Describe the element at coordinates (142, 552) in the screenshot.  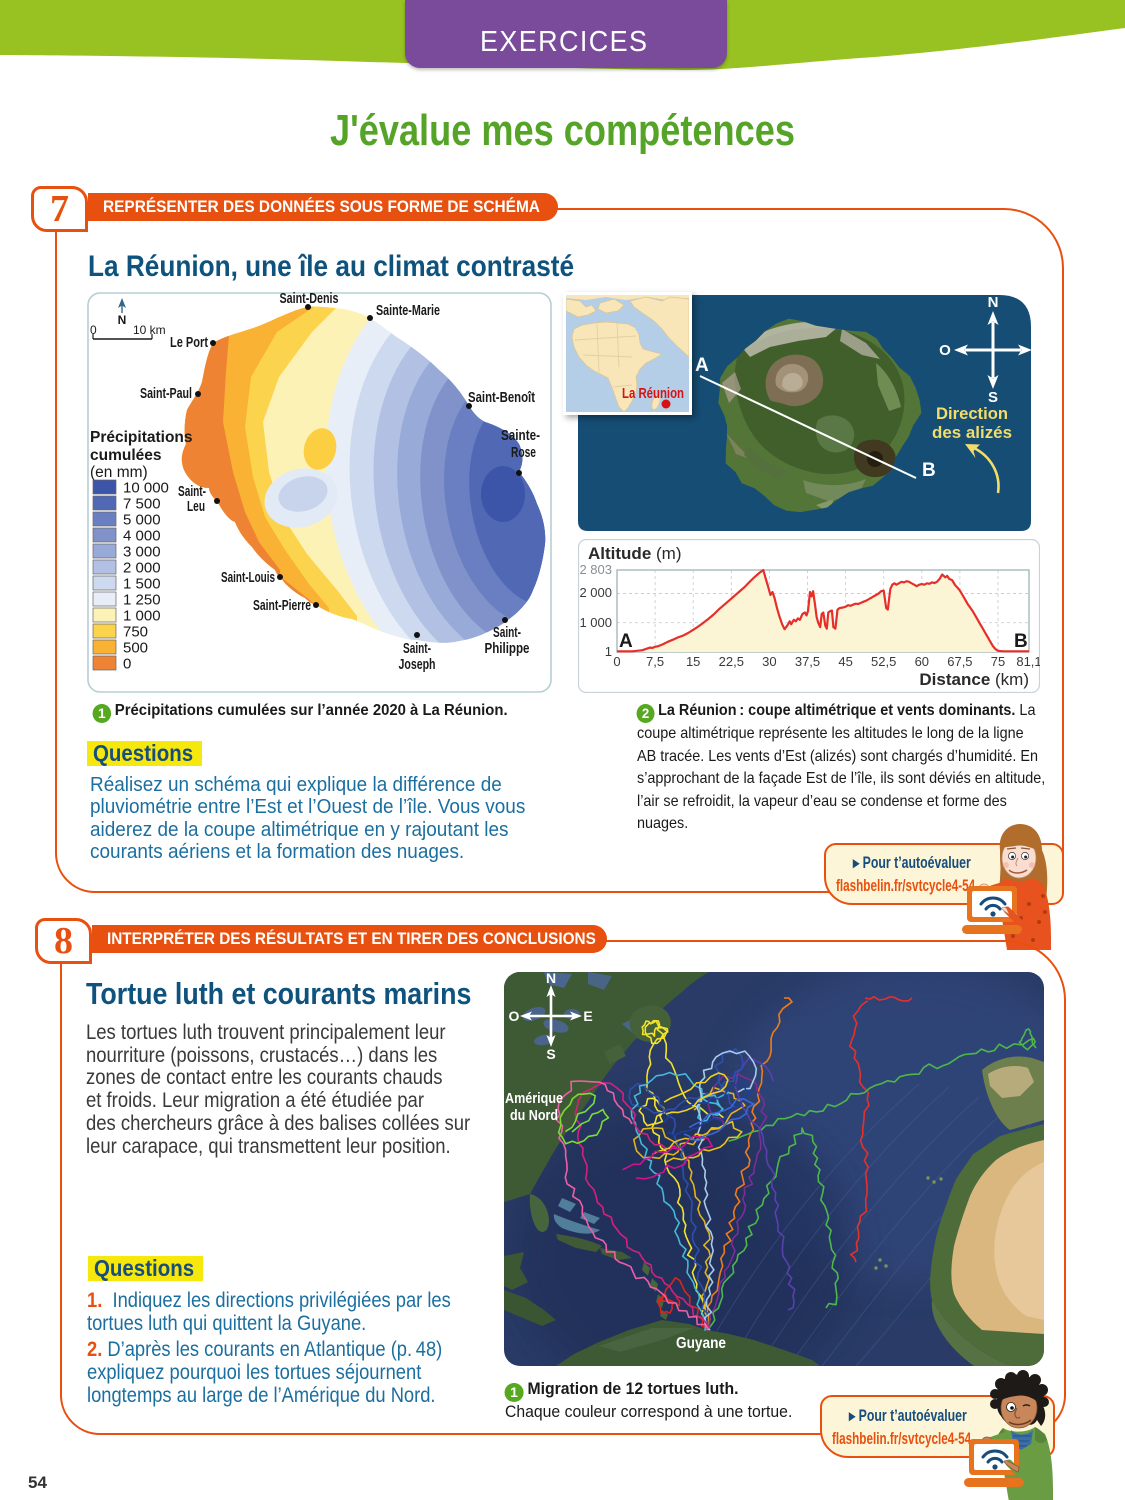
I see `svg-text: 3 000` at that location.